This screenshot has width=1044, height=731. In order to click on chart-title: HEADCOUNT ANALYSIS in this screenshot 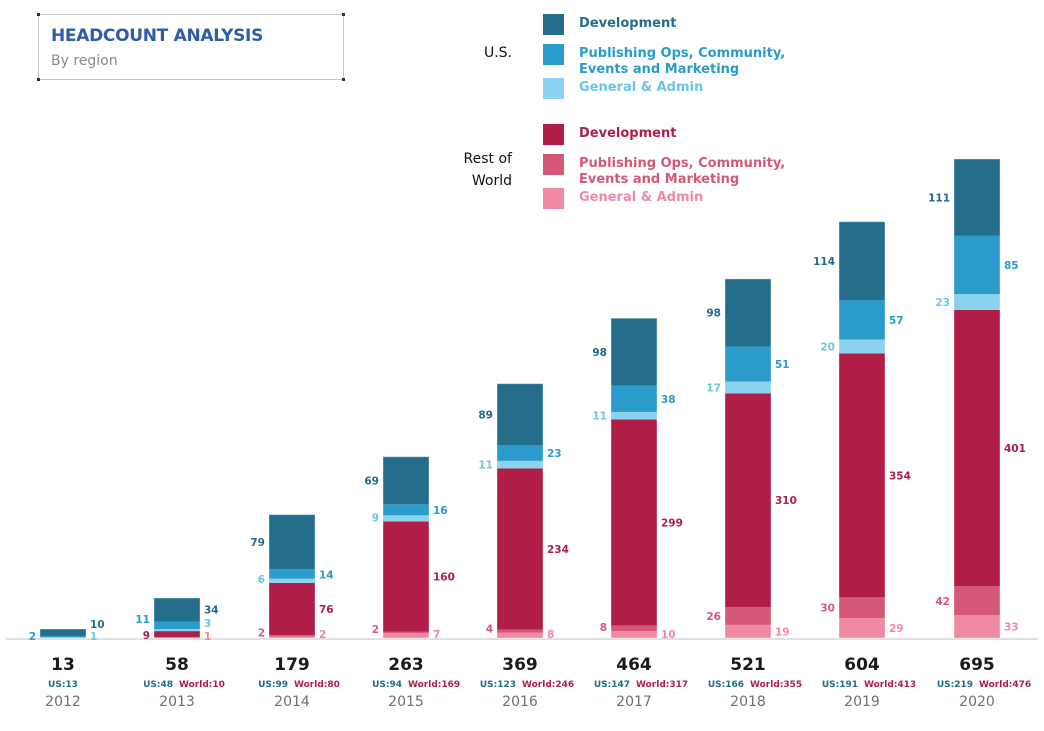, I will do `click(157, 36)`.